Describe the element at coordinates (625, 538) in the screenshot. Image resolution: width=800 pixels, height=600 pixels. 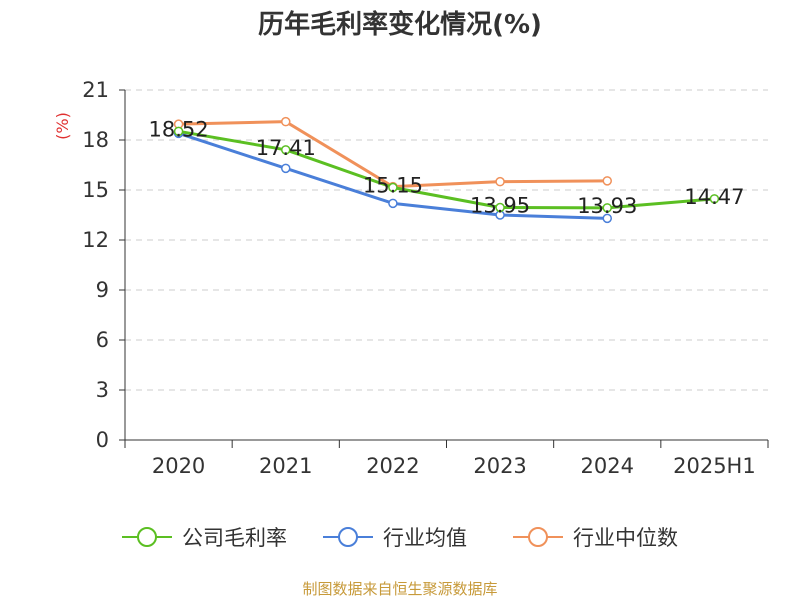
I see `legend-label: 行业中位数` at that location.